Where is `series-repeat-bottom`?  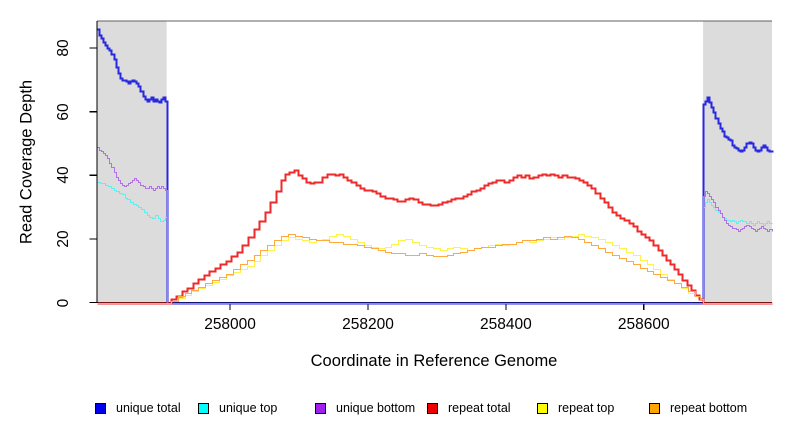 series-repeat-bottom is located at coordinates (435, 269).